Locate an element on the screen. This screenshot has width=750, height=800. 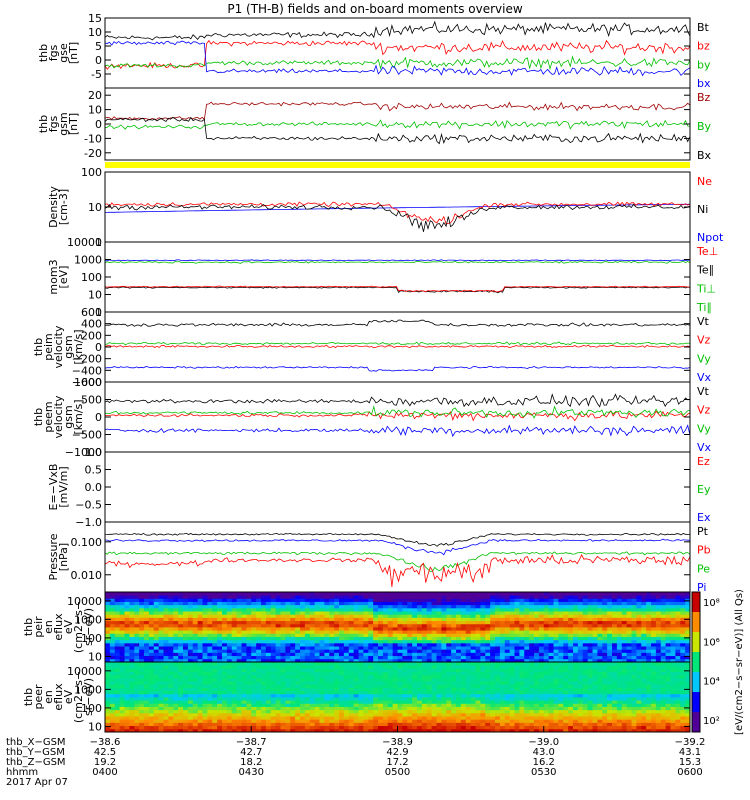
y-tick-label: 10 is located at coordinates (95, 207).